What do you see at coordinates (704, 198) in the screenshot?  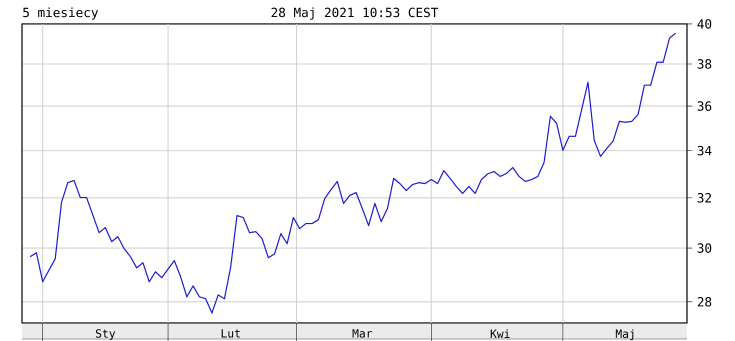 I see `y-tick-label: 32` at bounding box center [704, 198].